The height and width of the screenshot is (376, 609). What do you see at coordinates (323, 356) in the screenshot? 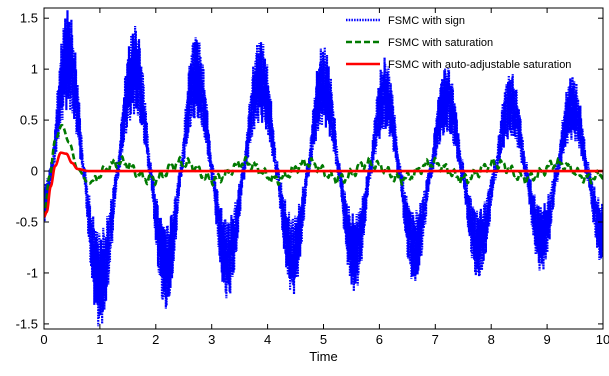
I see `x-axis-label: Time` at bounding box center [323, 356].